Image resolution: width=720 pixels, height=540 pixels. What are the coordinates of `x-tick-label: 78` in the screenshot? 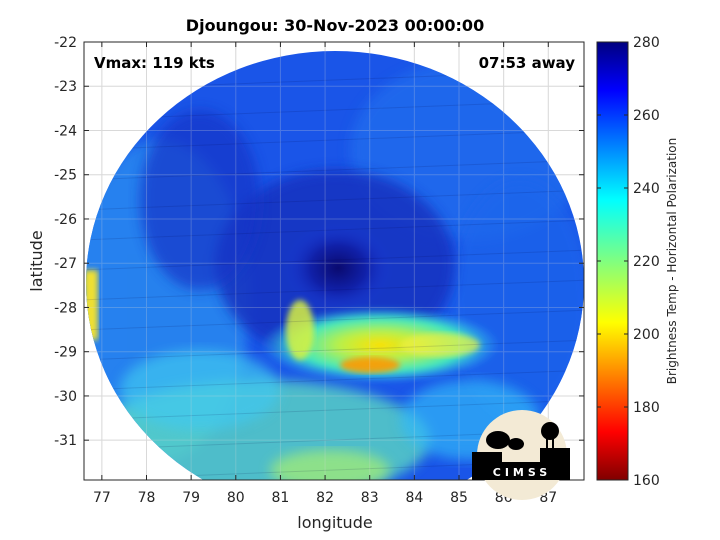 It's located at (147, 498).